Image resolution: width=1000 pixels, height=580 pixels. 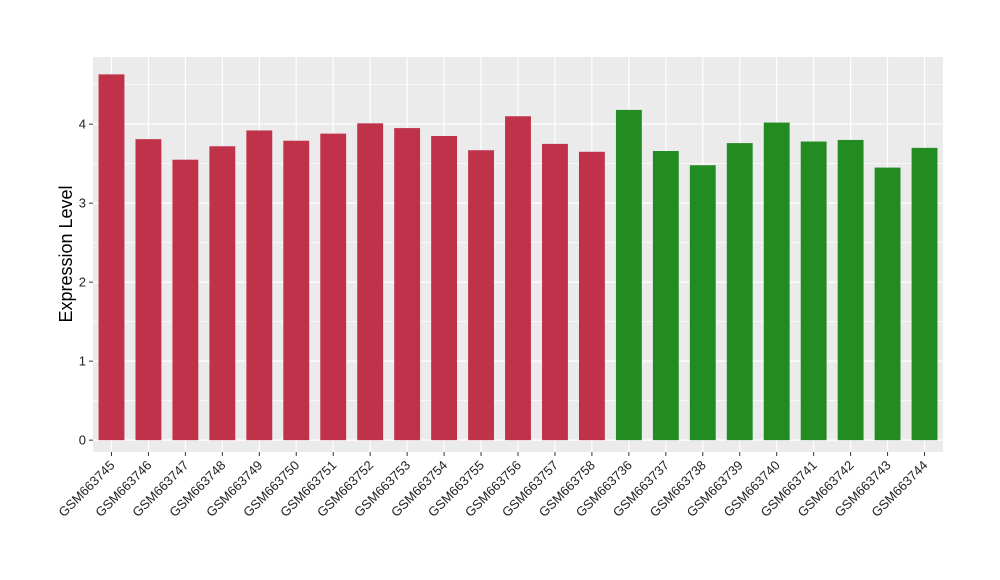 What do you see at coordinates (222, 293) in the screenshot?
I see `bar-gsm663748` at bounding box center [222, 293].